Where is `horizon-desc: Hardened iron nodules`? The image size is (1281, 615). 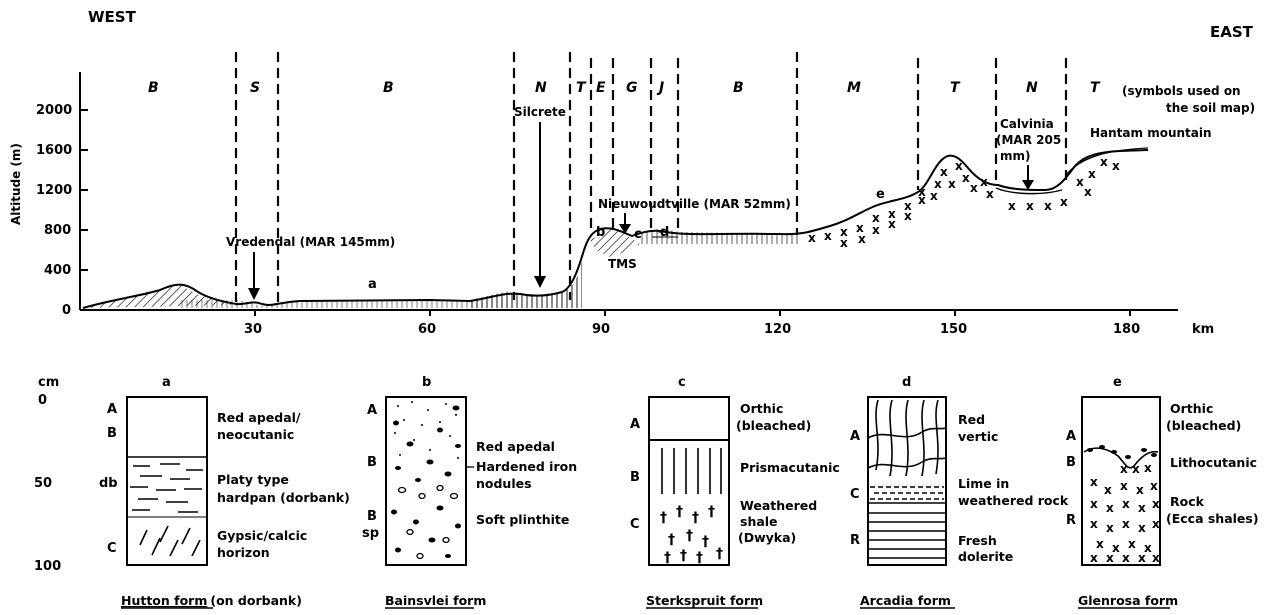
horizon-desc: Hardened iron nodules is located at coordinates (526, 475).